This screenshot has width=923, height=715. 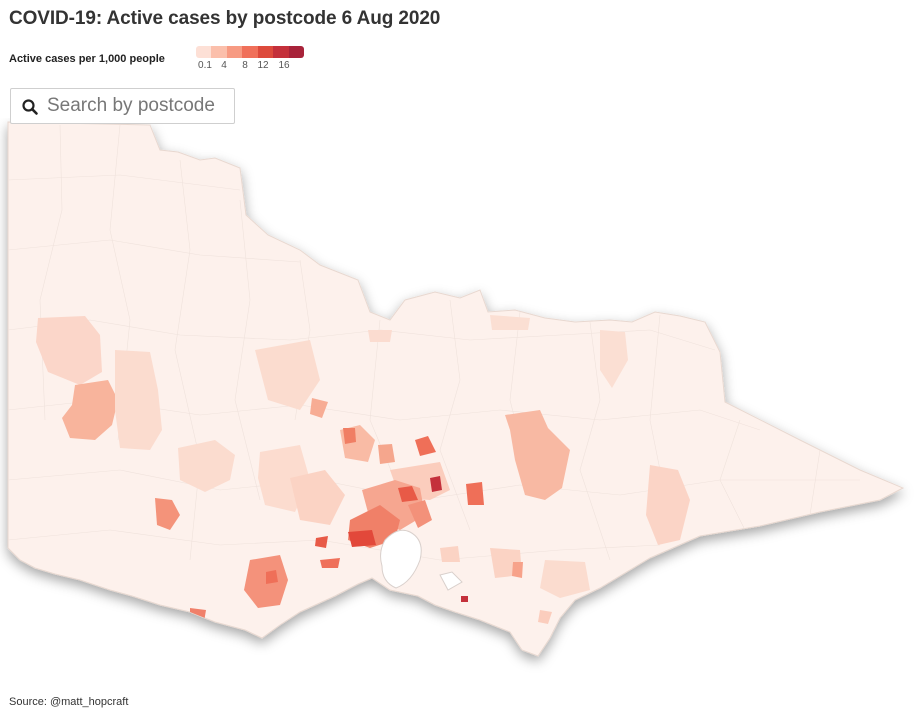 I want to click on source-credit: Source: @matt_hopcraft, so click(x=69, y=702).